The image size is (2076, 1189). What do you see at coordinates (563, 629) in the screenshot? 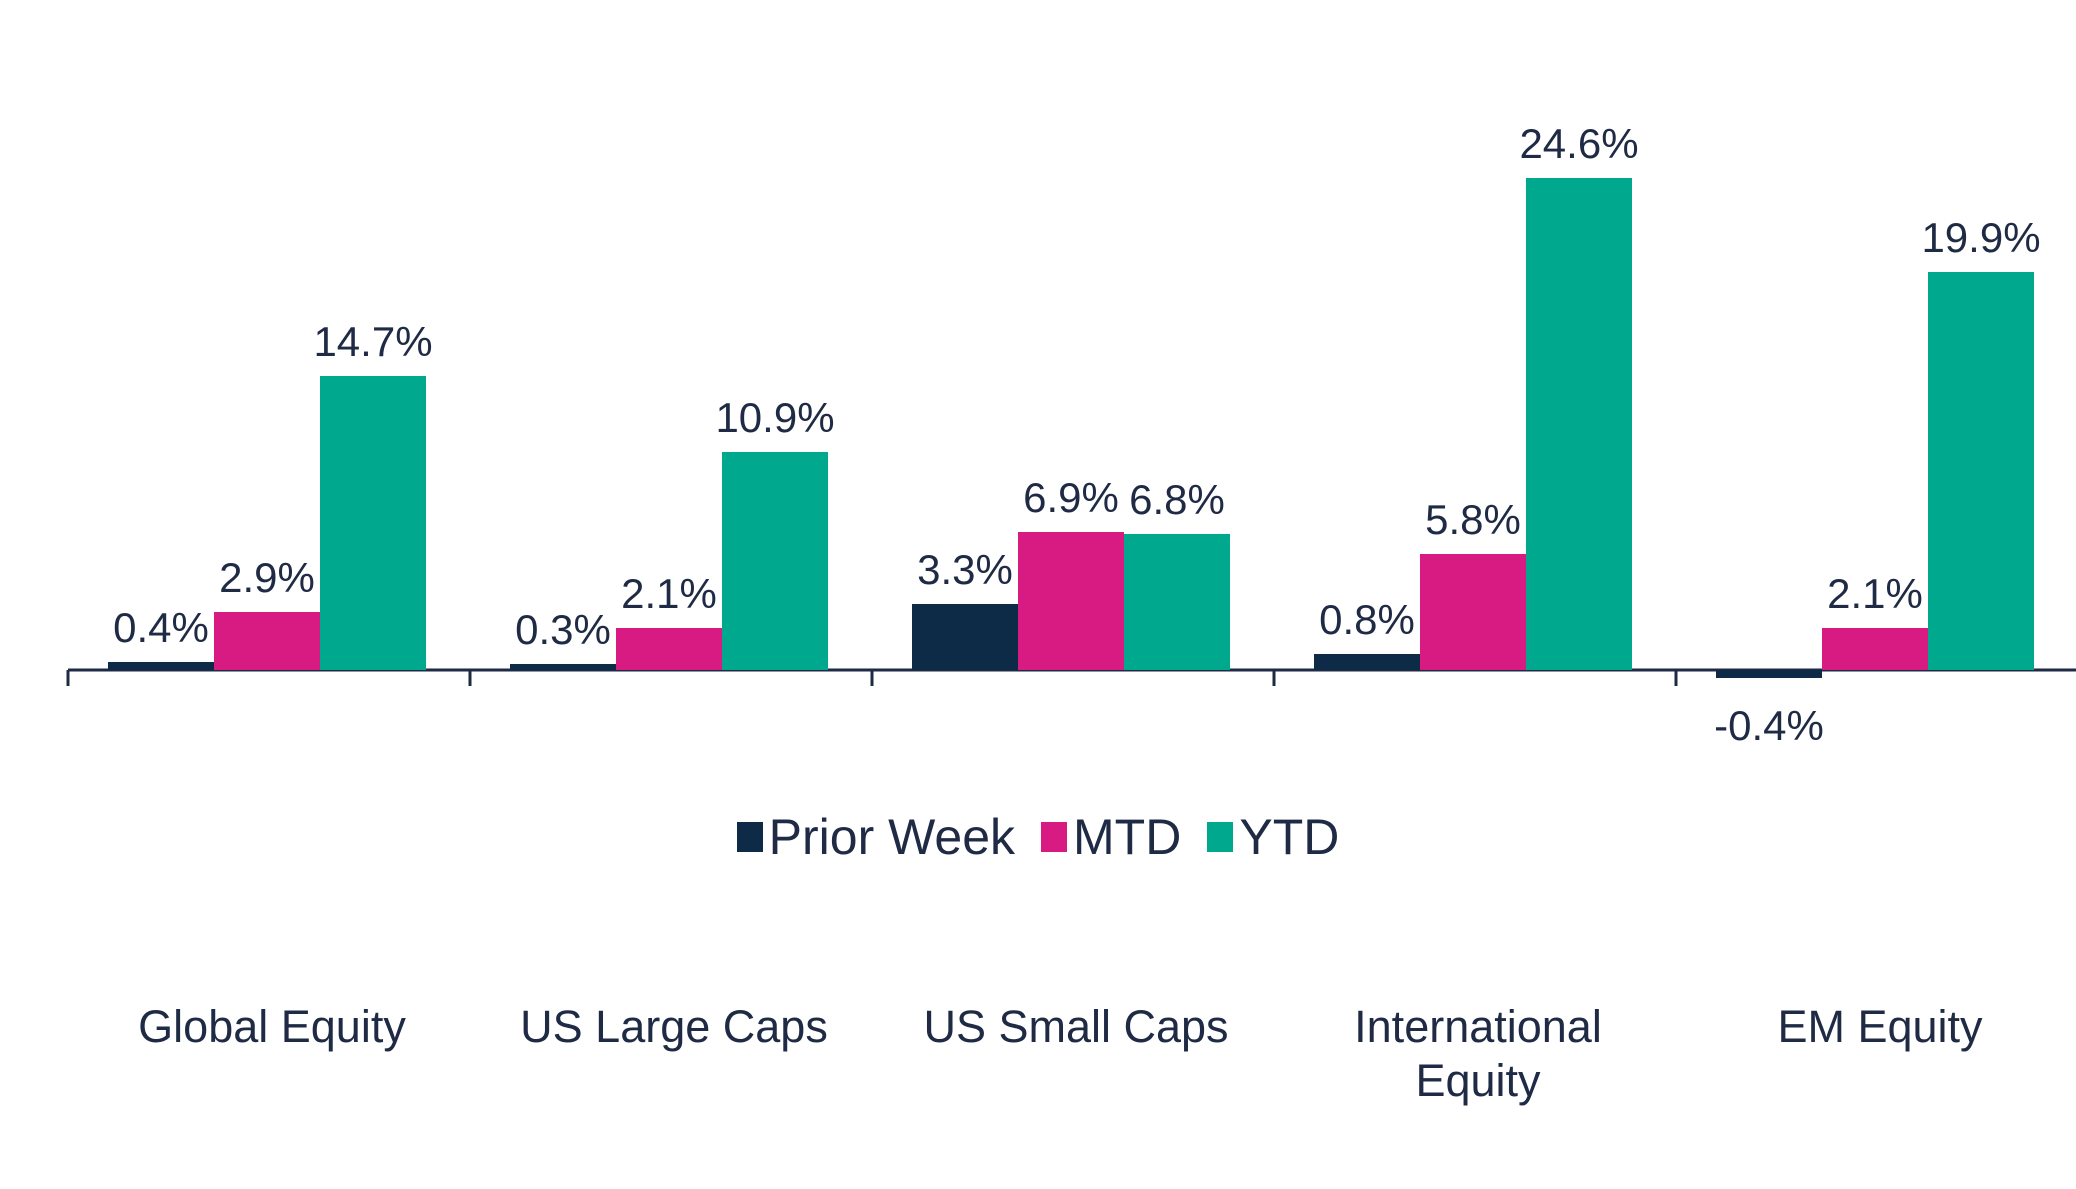
I see `data-label: 0.3%` at bounding box center [563, 629].